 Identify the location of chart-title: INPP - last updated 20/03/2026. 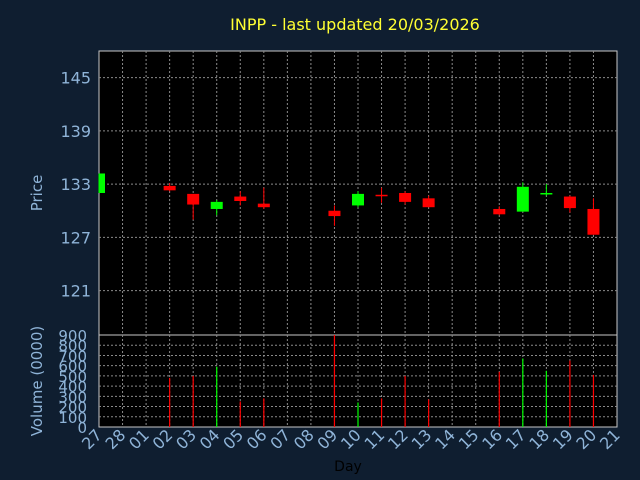
(355, 24).